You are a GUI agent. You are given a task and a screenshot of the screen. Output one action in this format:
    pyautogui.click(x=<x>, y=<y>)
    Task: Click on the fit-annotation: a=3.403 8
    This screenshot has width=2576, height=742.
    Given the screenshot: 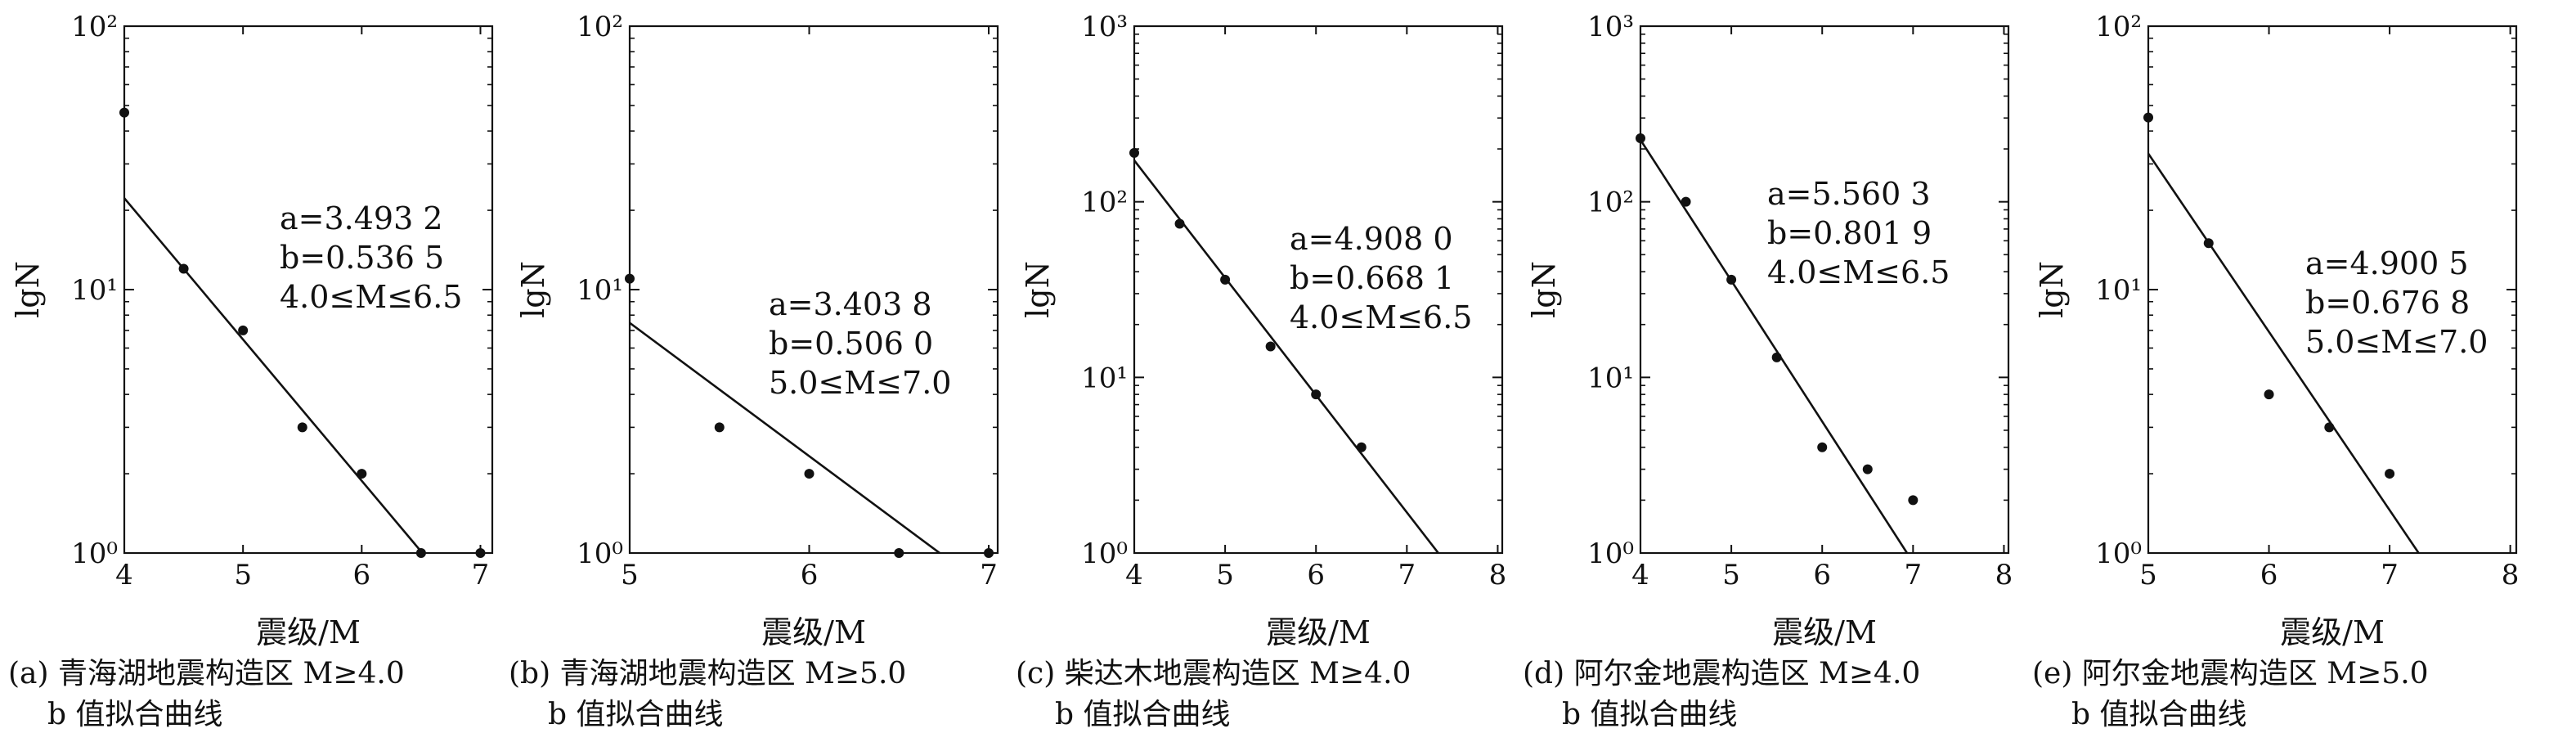 What is the action you would take?
    pyautogui.click(x=851, y=304)
    